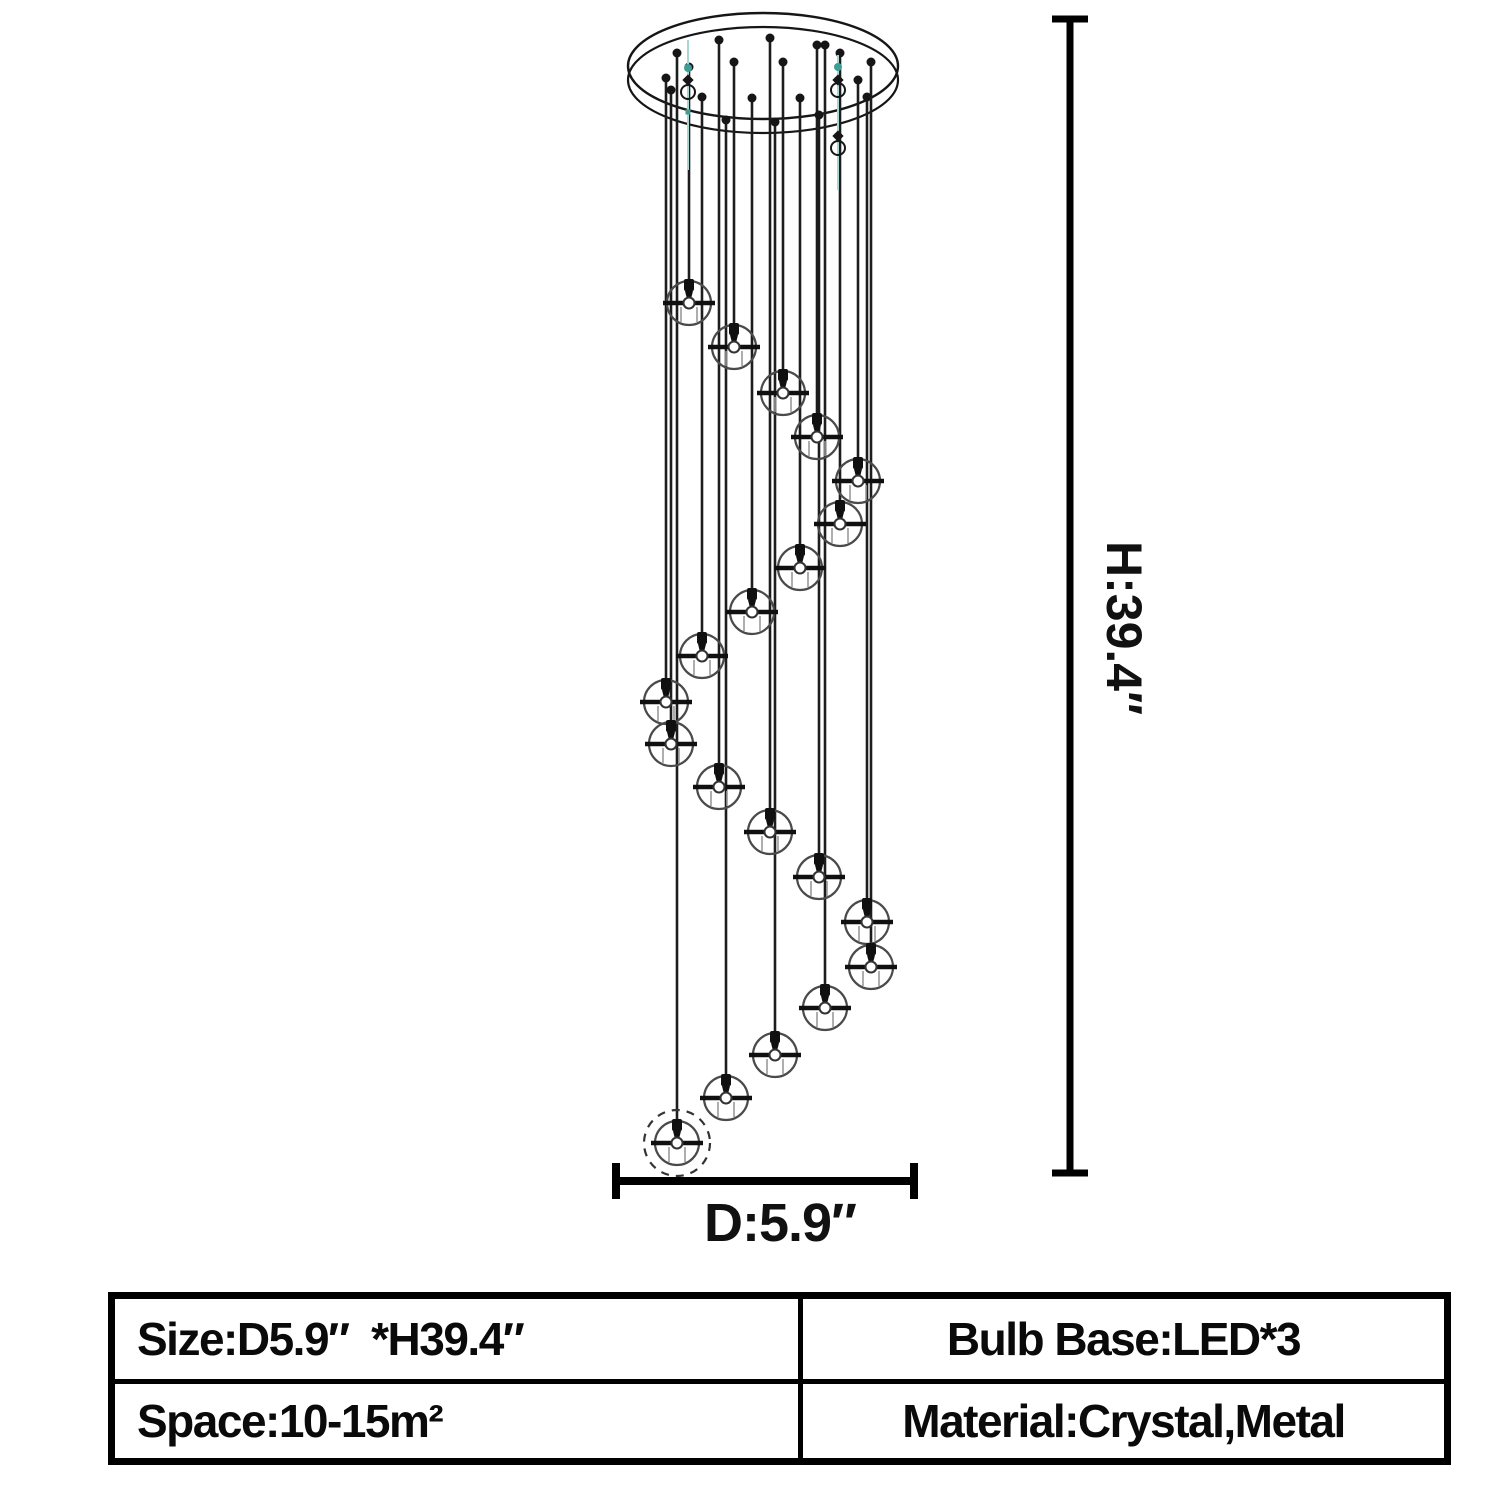 The image size is (1500, 1500). I want to click on height-dimension-line, so click(1070, 596).